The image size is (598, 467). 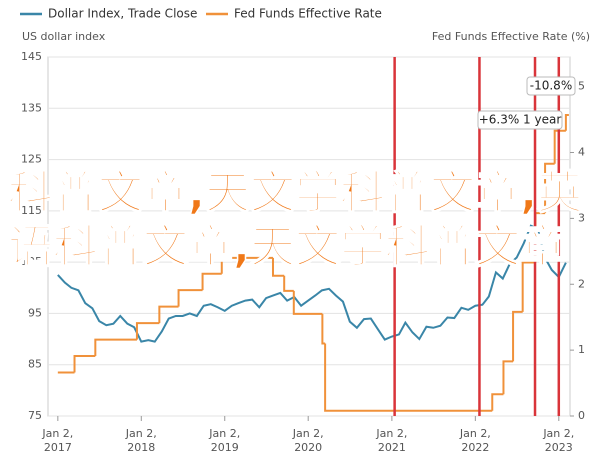 I want to click on x-tick-label: Jan 2, 2019, so click(x=224, y=440).